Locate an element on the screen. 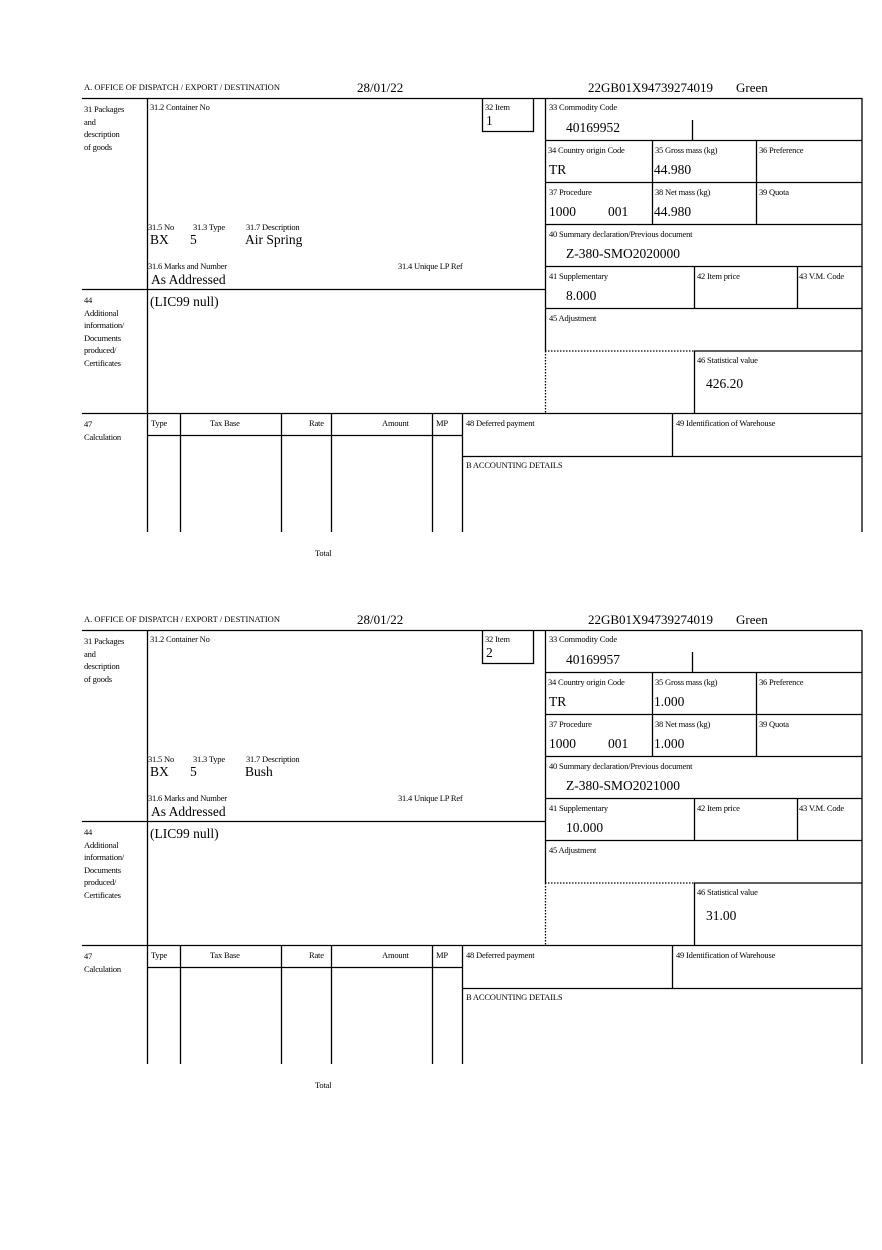 The width and height of the screenshot is (882, 1250). item-number: 2 is located at coordinates (489, 652).